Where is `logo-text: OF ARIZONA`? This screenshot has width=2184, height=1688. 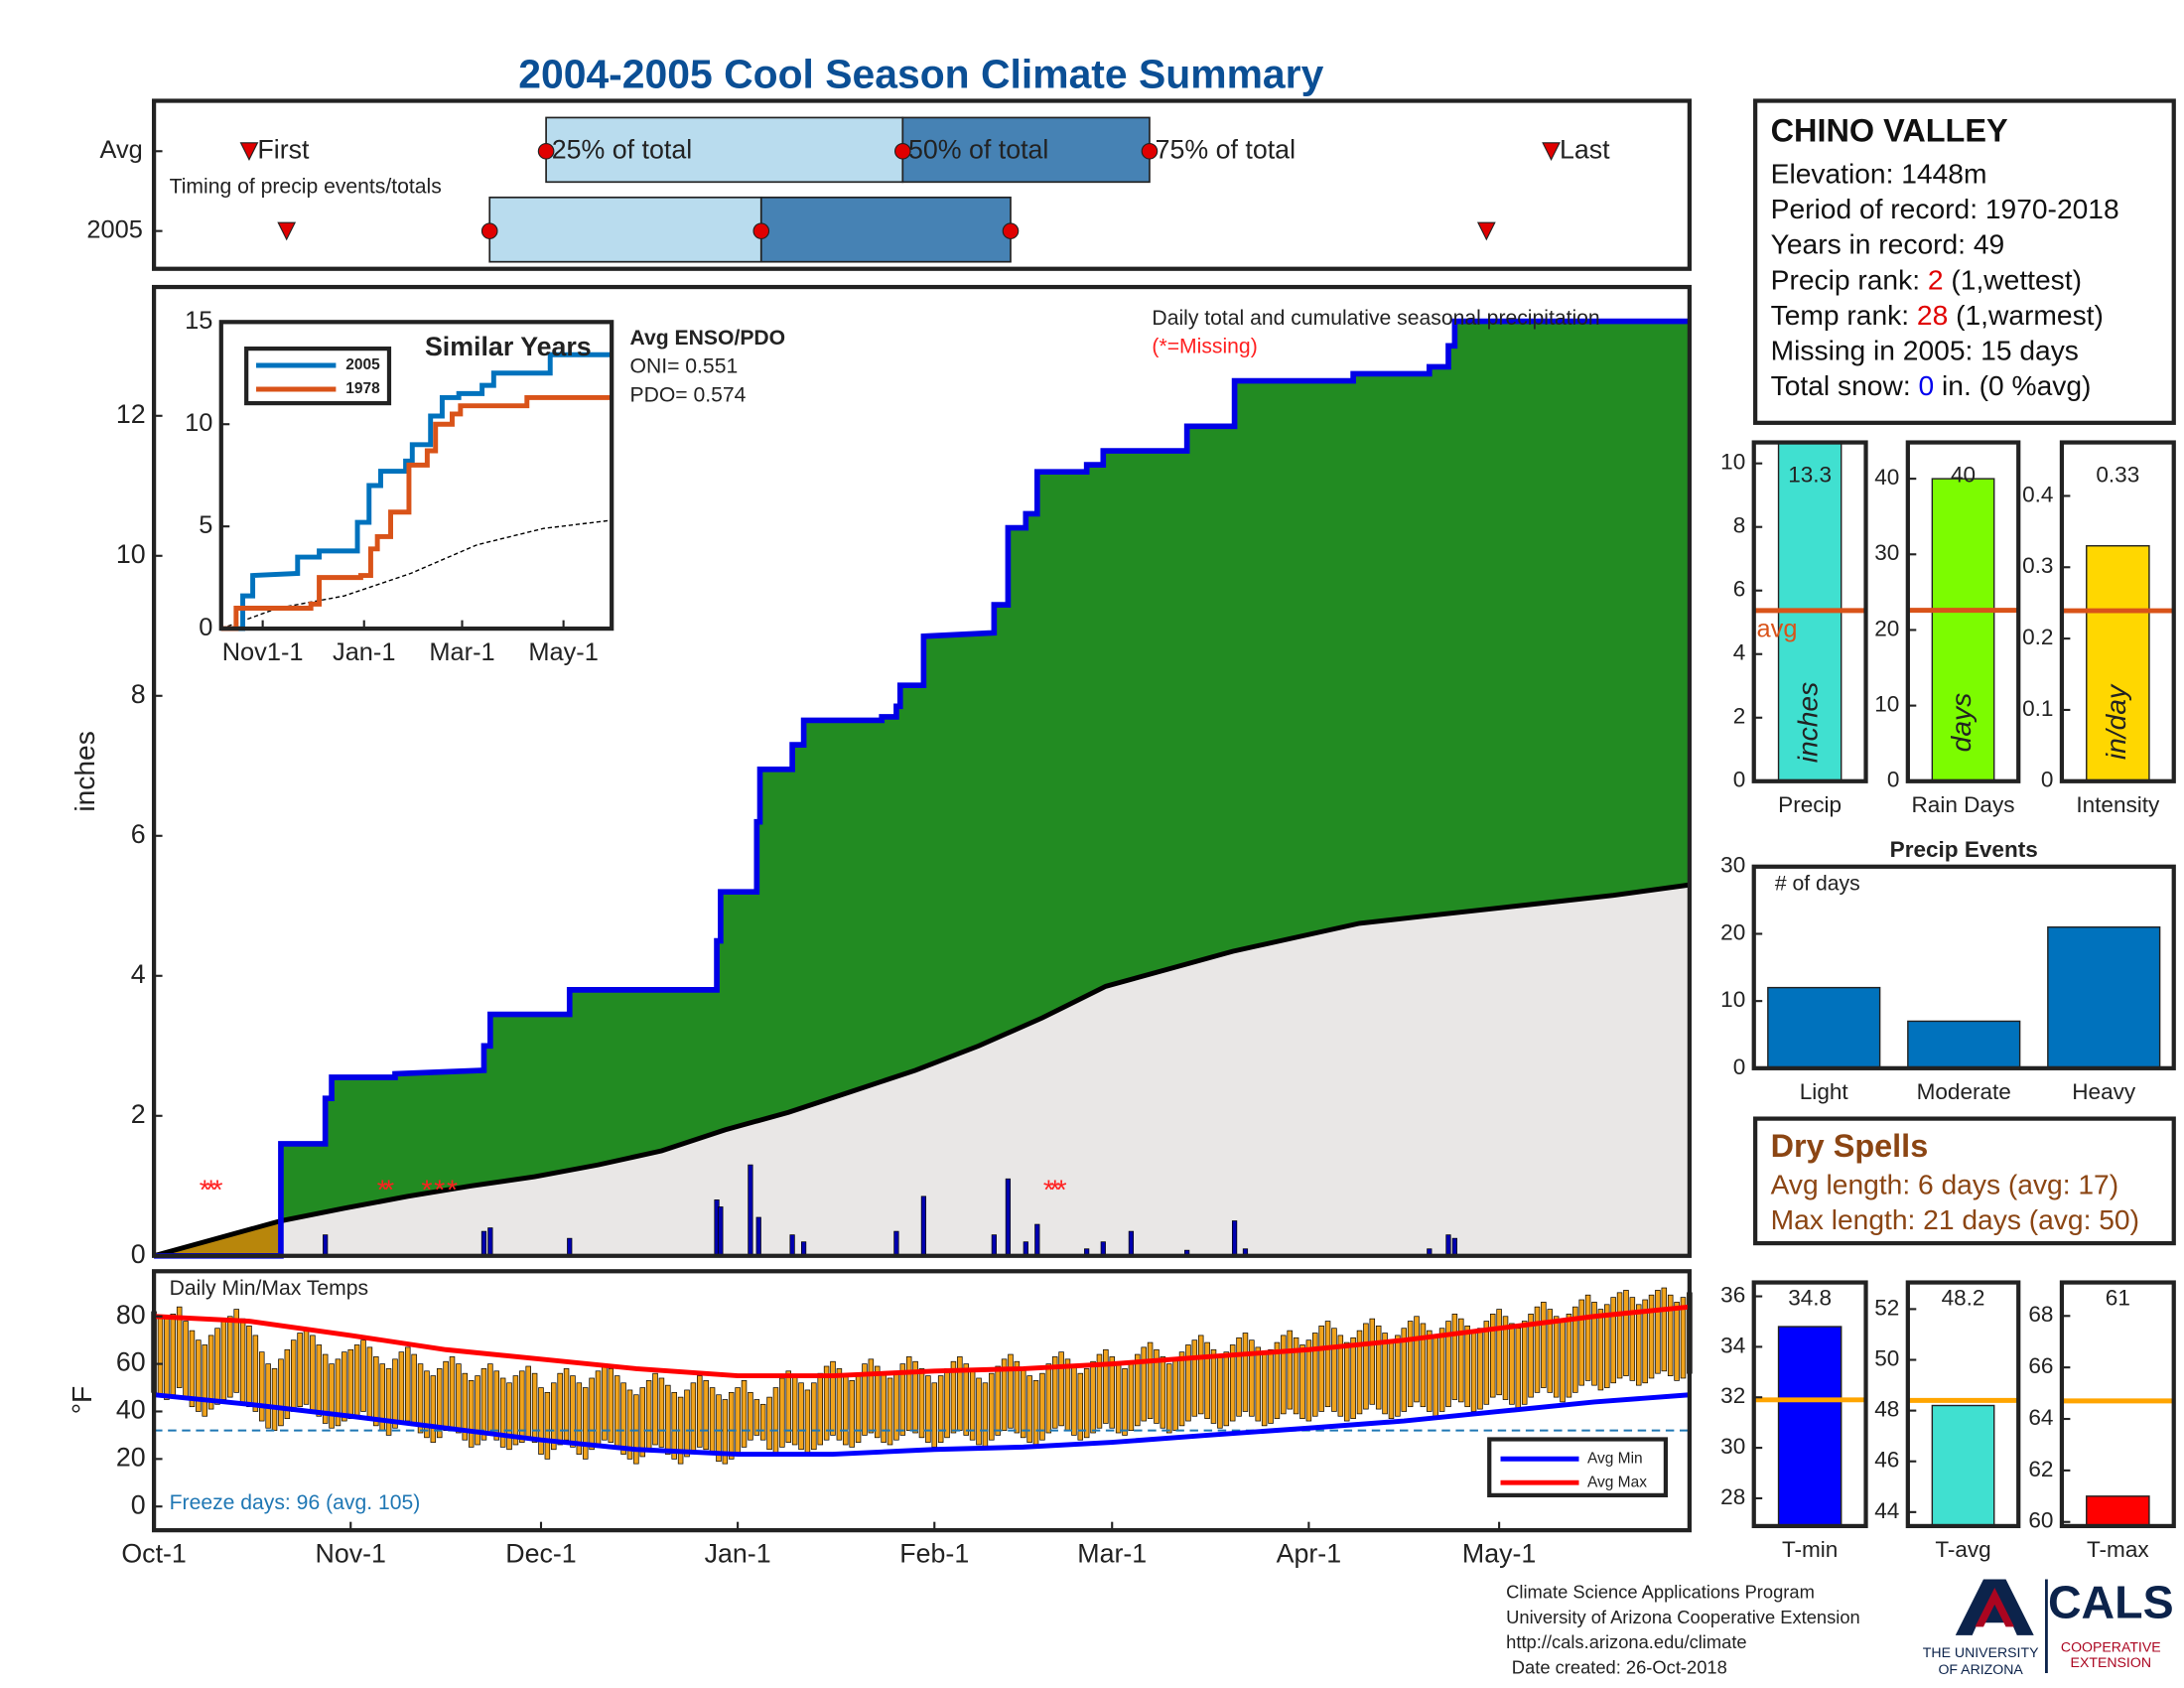 logo-text: OF ARIZONA is located at coordinates (1980, 1669).